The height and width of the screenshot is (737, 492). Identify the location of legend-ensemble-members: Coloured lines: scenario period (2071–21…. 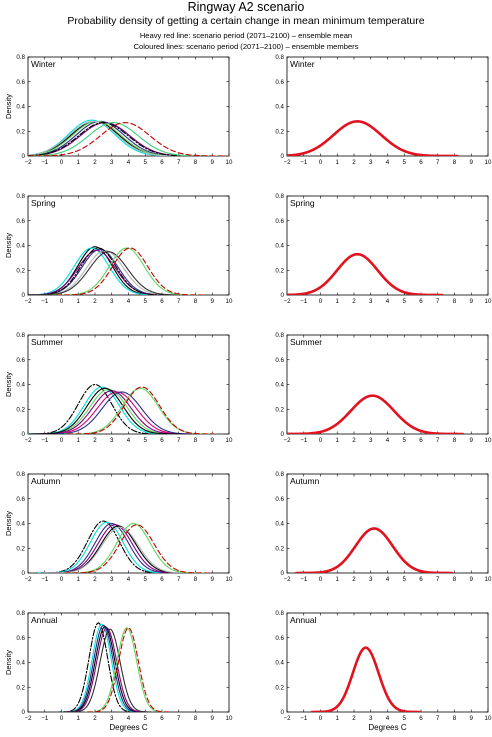
(246, 46).